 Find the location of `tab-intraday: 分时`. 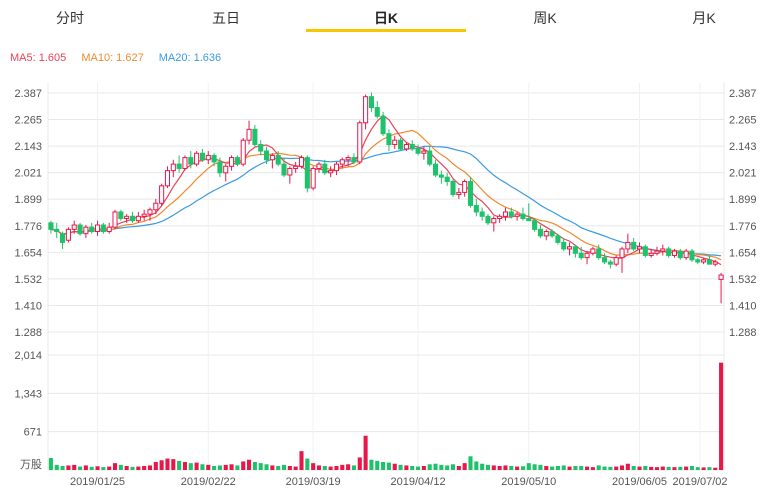

tab-intraday: 分时 is located at coordinates (70, 18).